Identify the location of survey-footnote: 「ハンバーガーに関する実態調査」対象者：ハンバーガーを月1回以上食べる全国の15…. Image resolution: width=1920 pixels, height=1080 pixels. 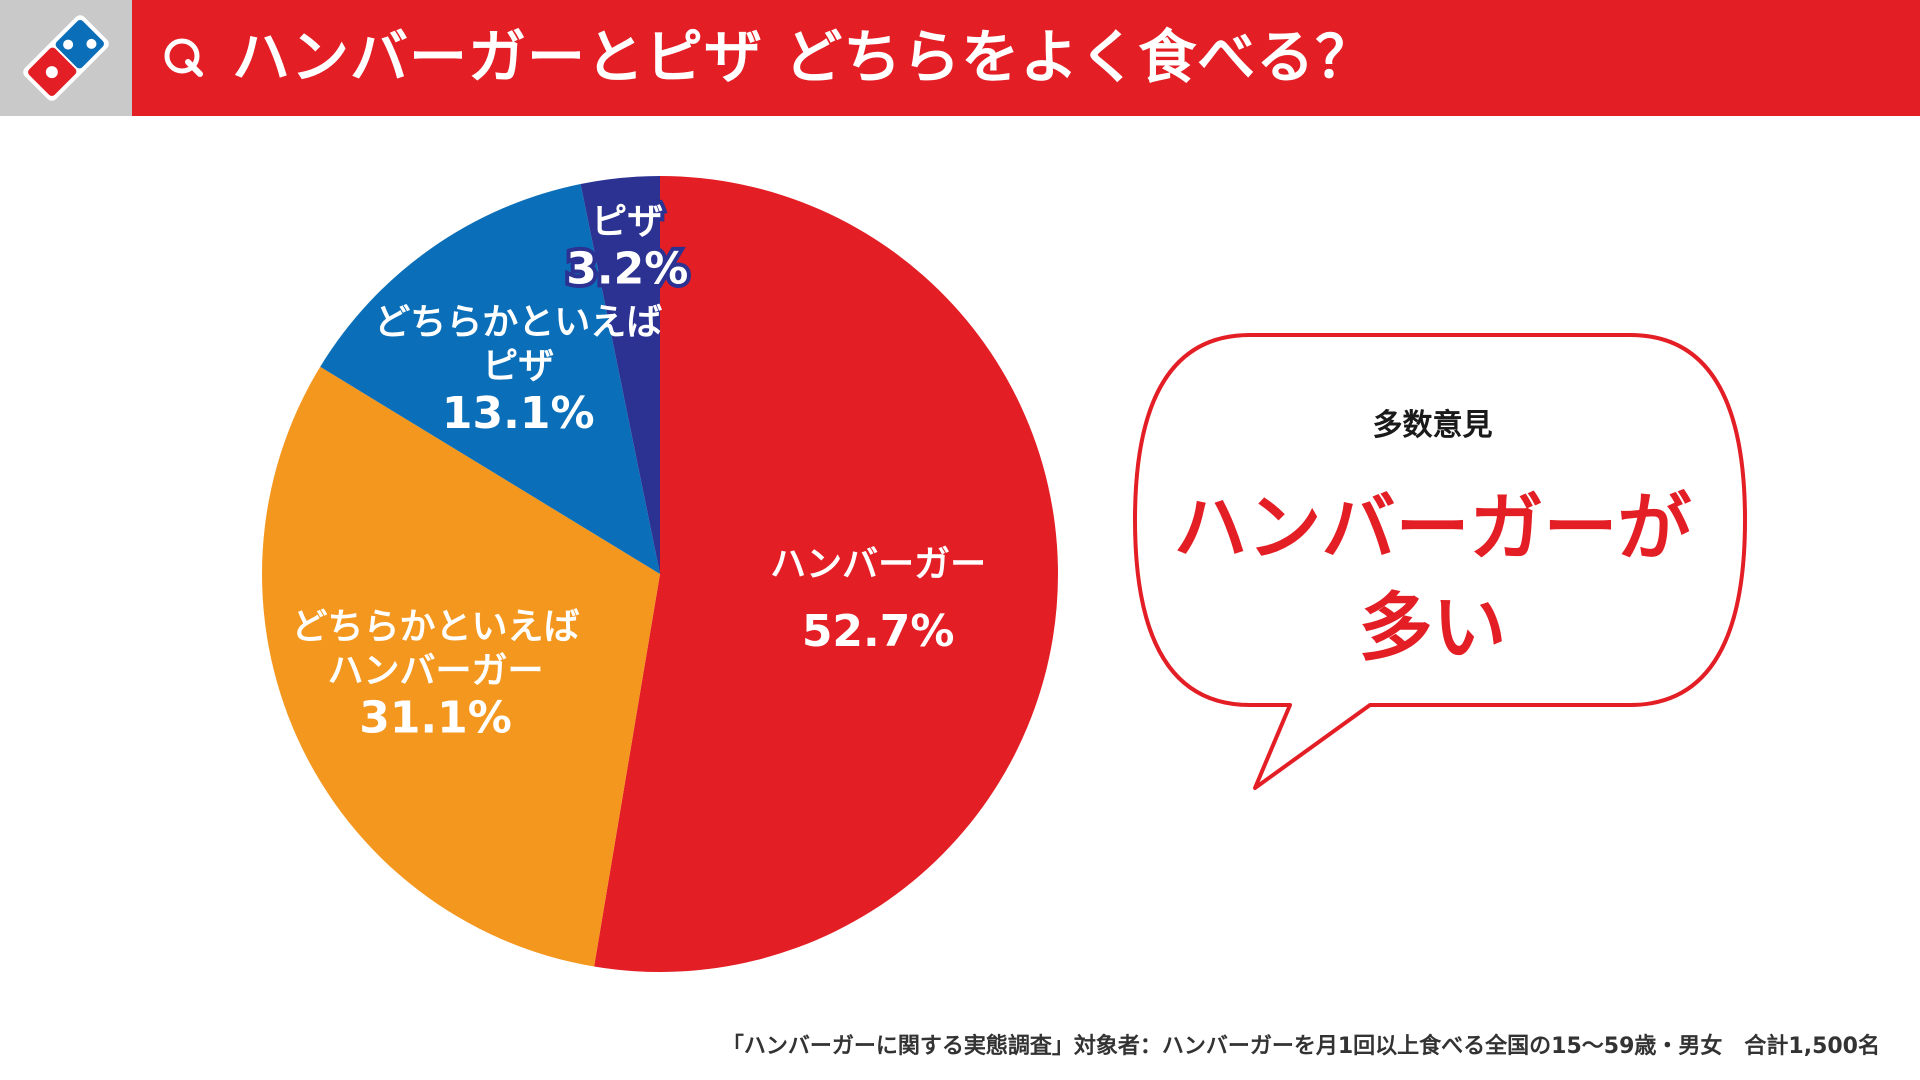
(1300, 1046).